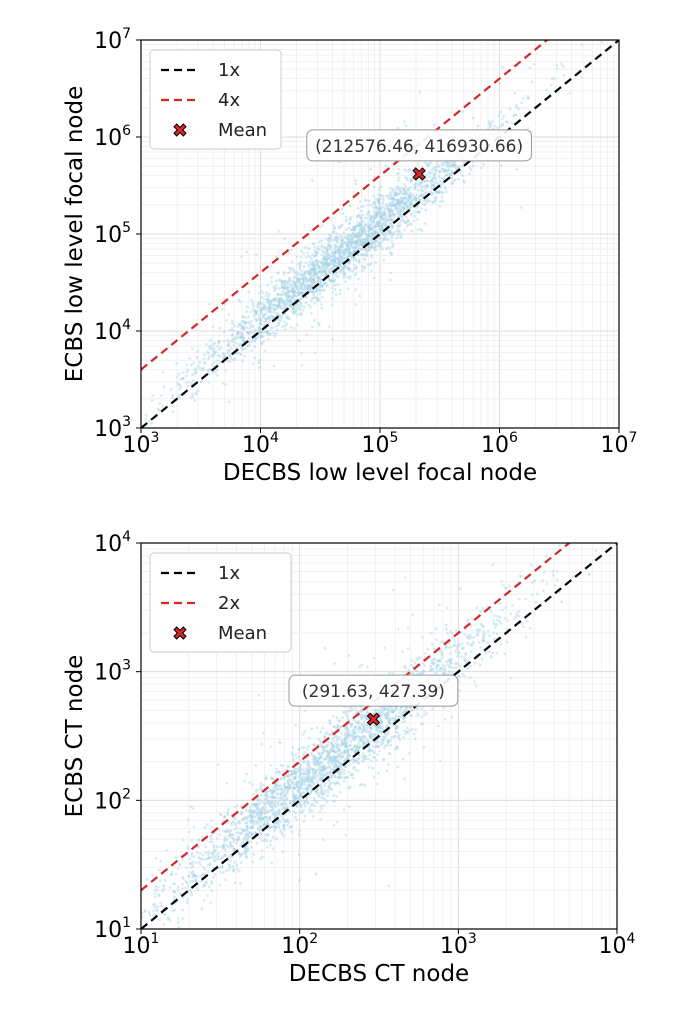 This screenshot has height=1021, width=694. Describe the element at coordinates (180, 130) in the screenshot. I see `legend-swatch-mean` at that location.